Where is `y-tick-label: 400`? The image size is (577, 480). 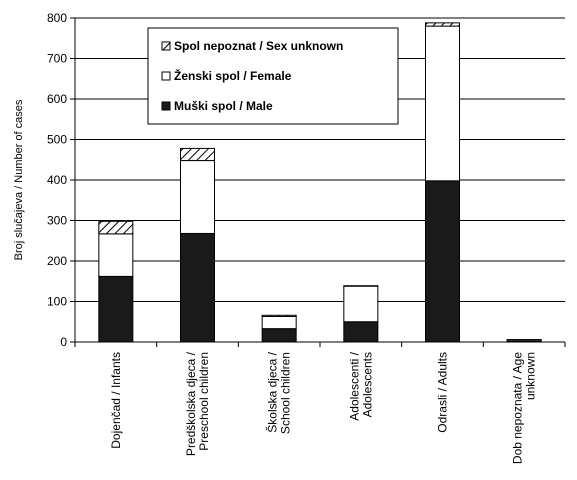 y-tick-label: 400 is located at coordinates (57, 180).